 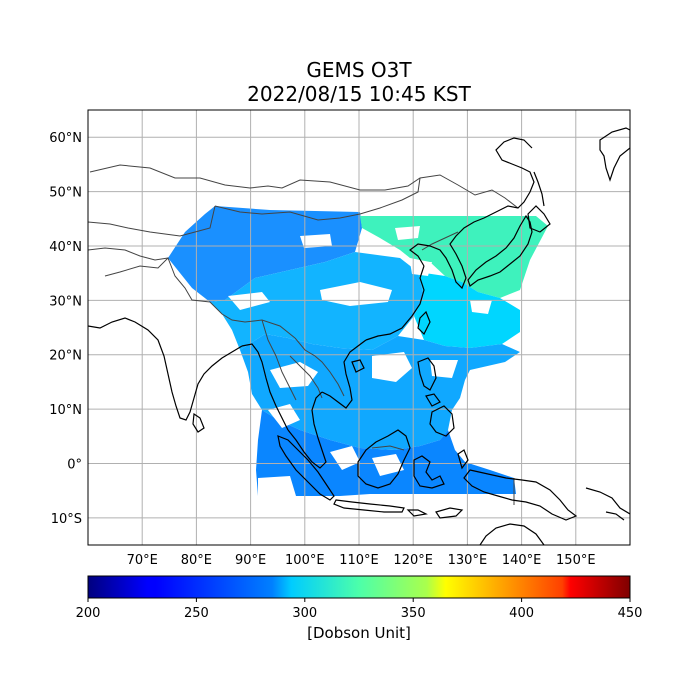 I want to click on coast-philippines-luzon, so click(x=427, y=374).